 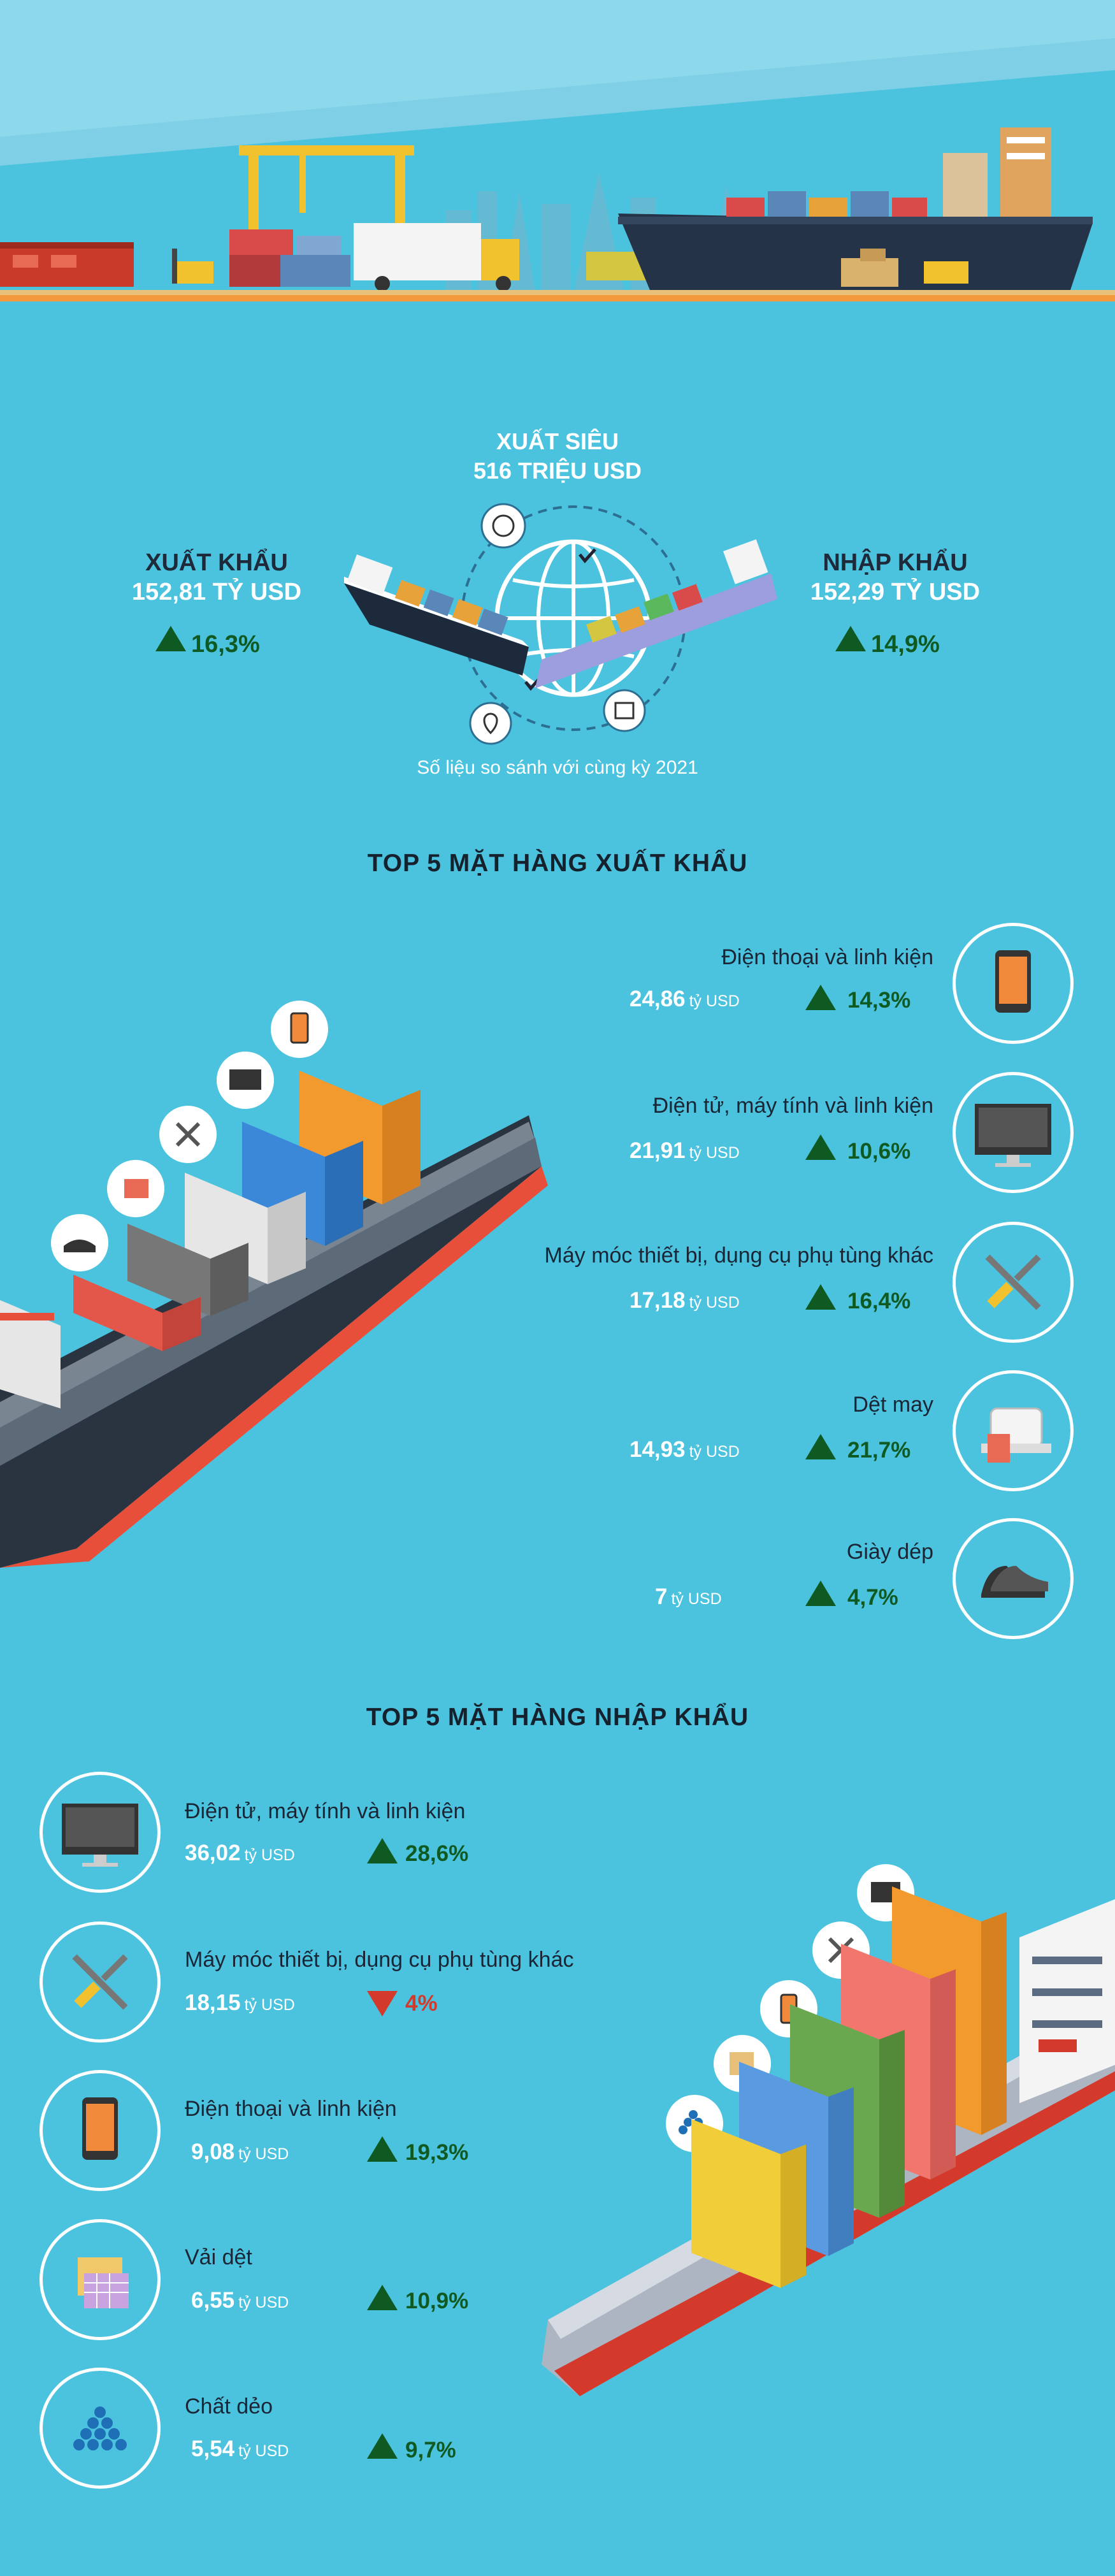 What do you see at coordinates (827, 957) in the screenshot?
I see `export-item-name: Điện thoại và linh kiện` at bounding box center [827, 957].